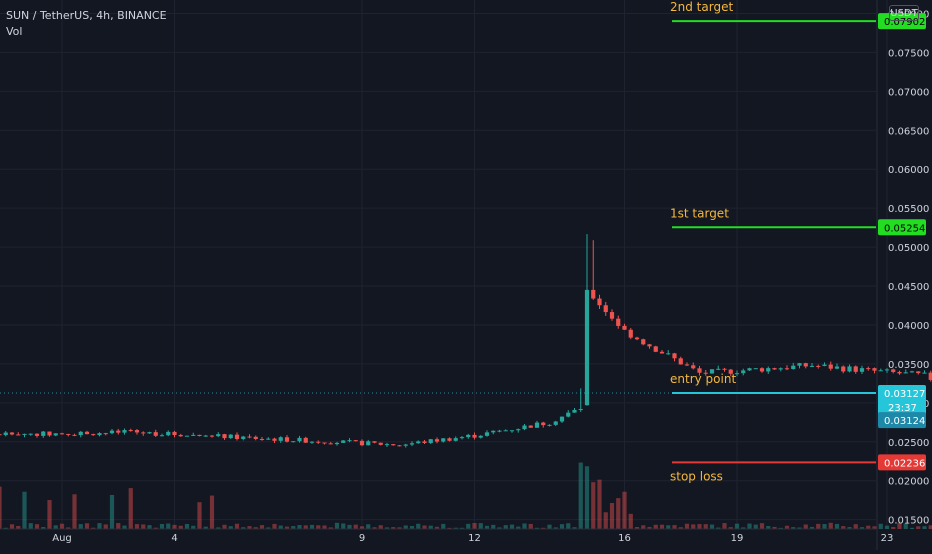 Image resolution: width=932 pixels, height=554 pixels. Describe the element at coordinates (703, 379) in the screenshot. I see `entry-label: entry point` at that location.